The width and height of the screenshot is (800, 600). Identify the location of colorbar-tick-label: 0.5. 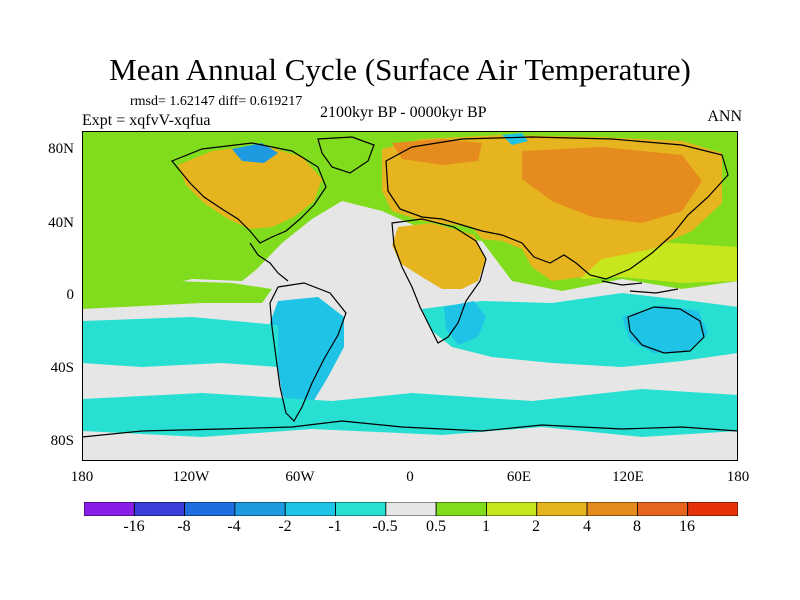
(436, 526).